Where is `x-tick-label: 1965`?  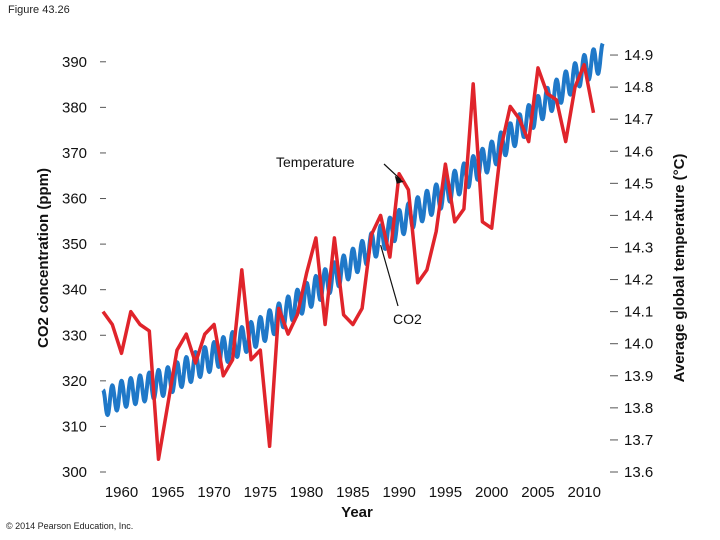 x-tick-label: 1965 is located at coordinates (167, 492).